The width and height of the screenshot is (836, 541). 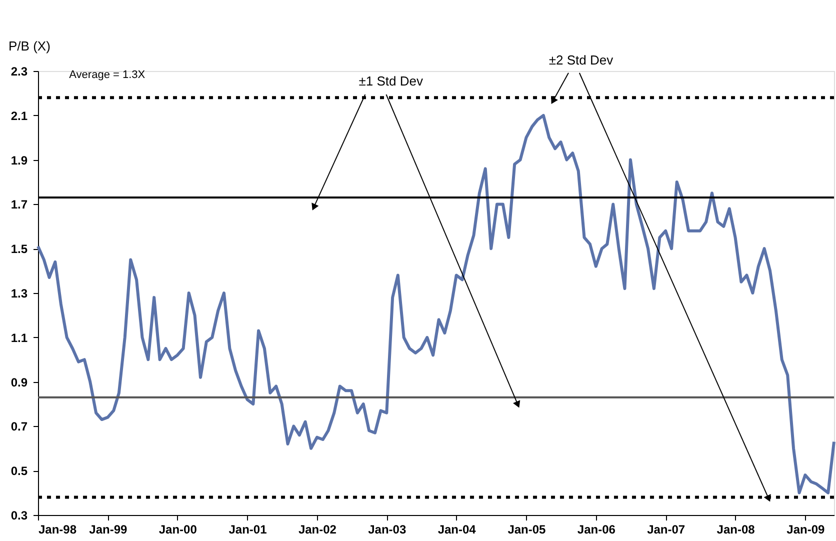 What do you see at coordinates (19, 293) in the screenshot?
I see `y-tick-label: 1.3` at bounding box center [19, 293].